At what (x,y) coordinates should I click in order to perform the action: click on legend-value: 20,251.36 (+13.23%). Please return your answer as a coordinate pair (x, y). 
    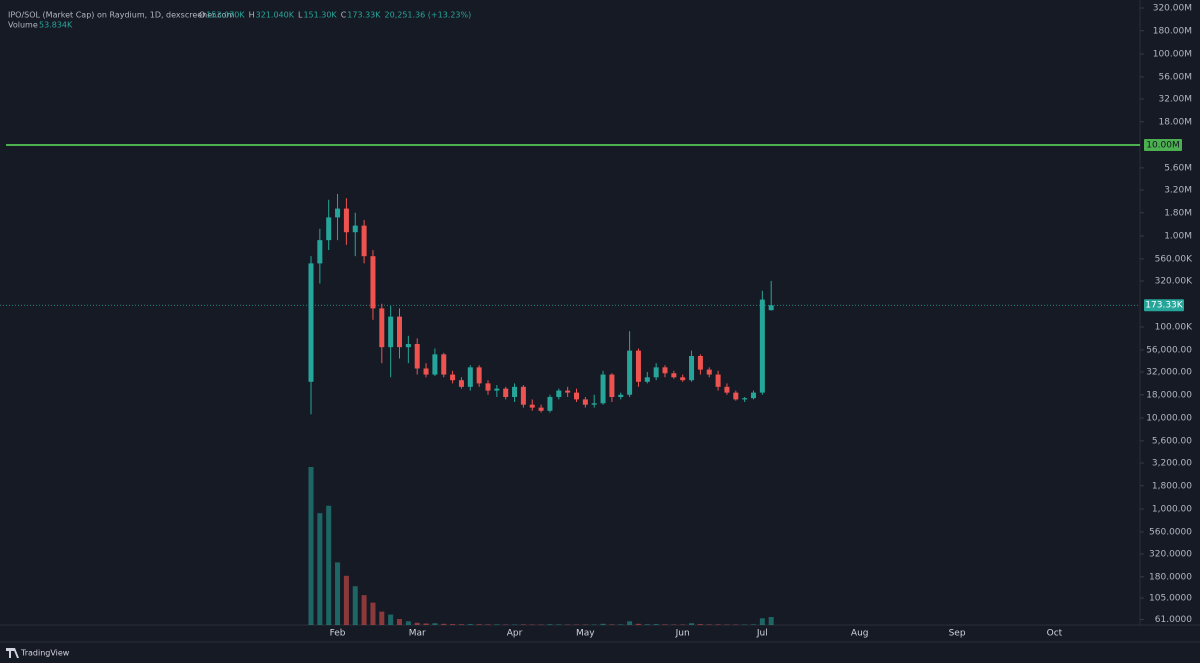
    Looking at the image, I should click on (428, 15).